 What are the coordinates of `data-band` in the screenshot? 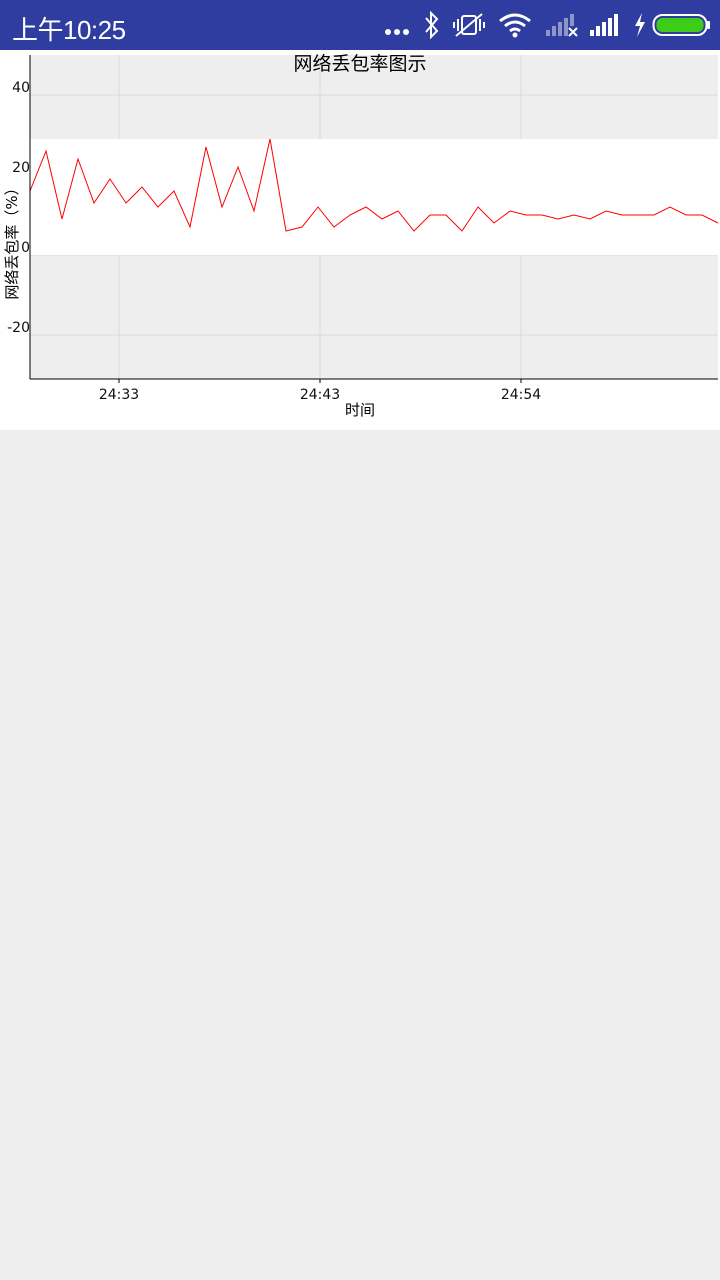 It's located at (374, 197).